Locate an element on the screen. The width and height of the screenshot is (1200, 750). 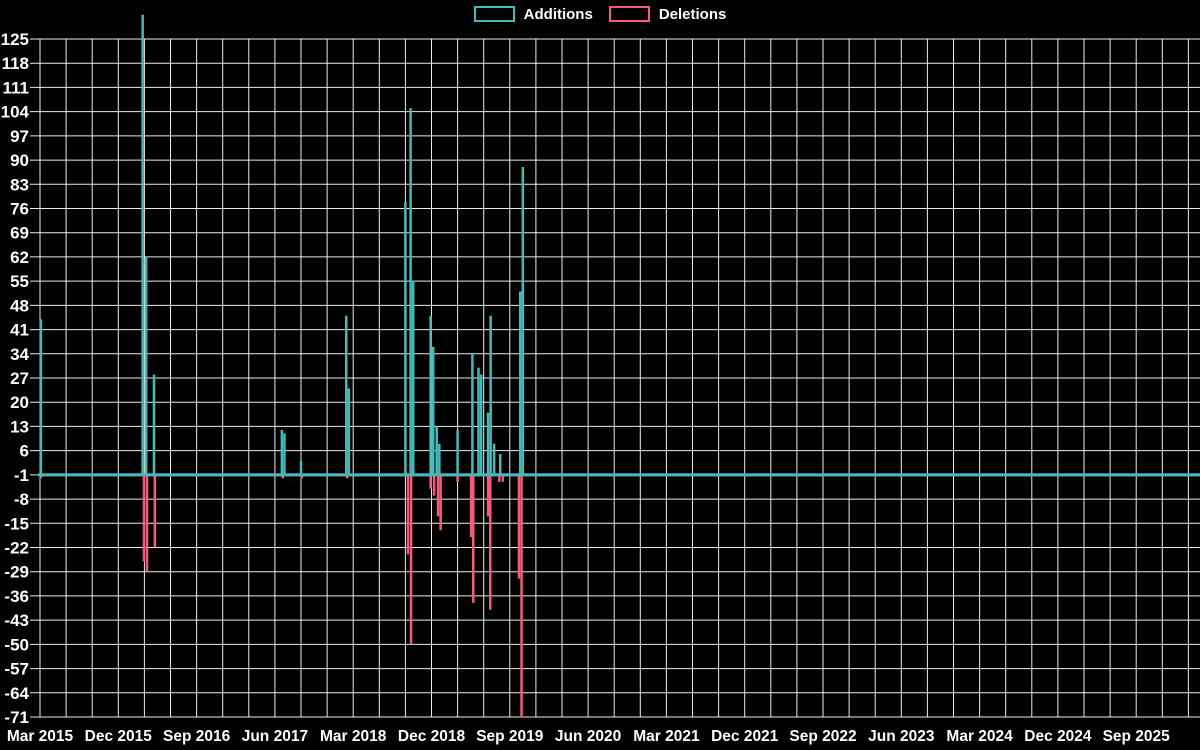
x-tick-label: Sep 2016 is located at coordinates (197, 736).